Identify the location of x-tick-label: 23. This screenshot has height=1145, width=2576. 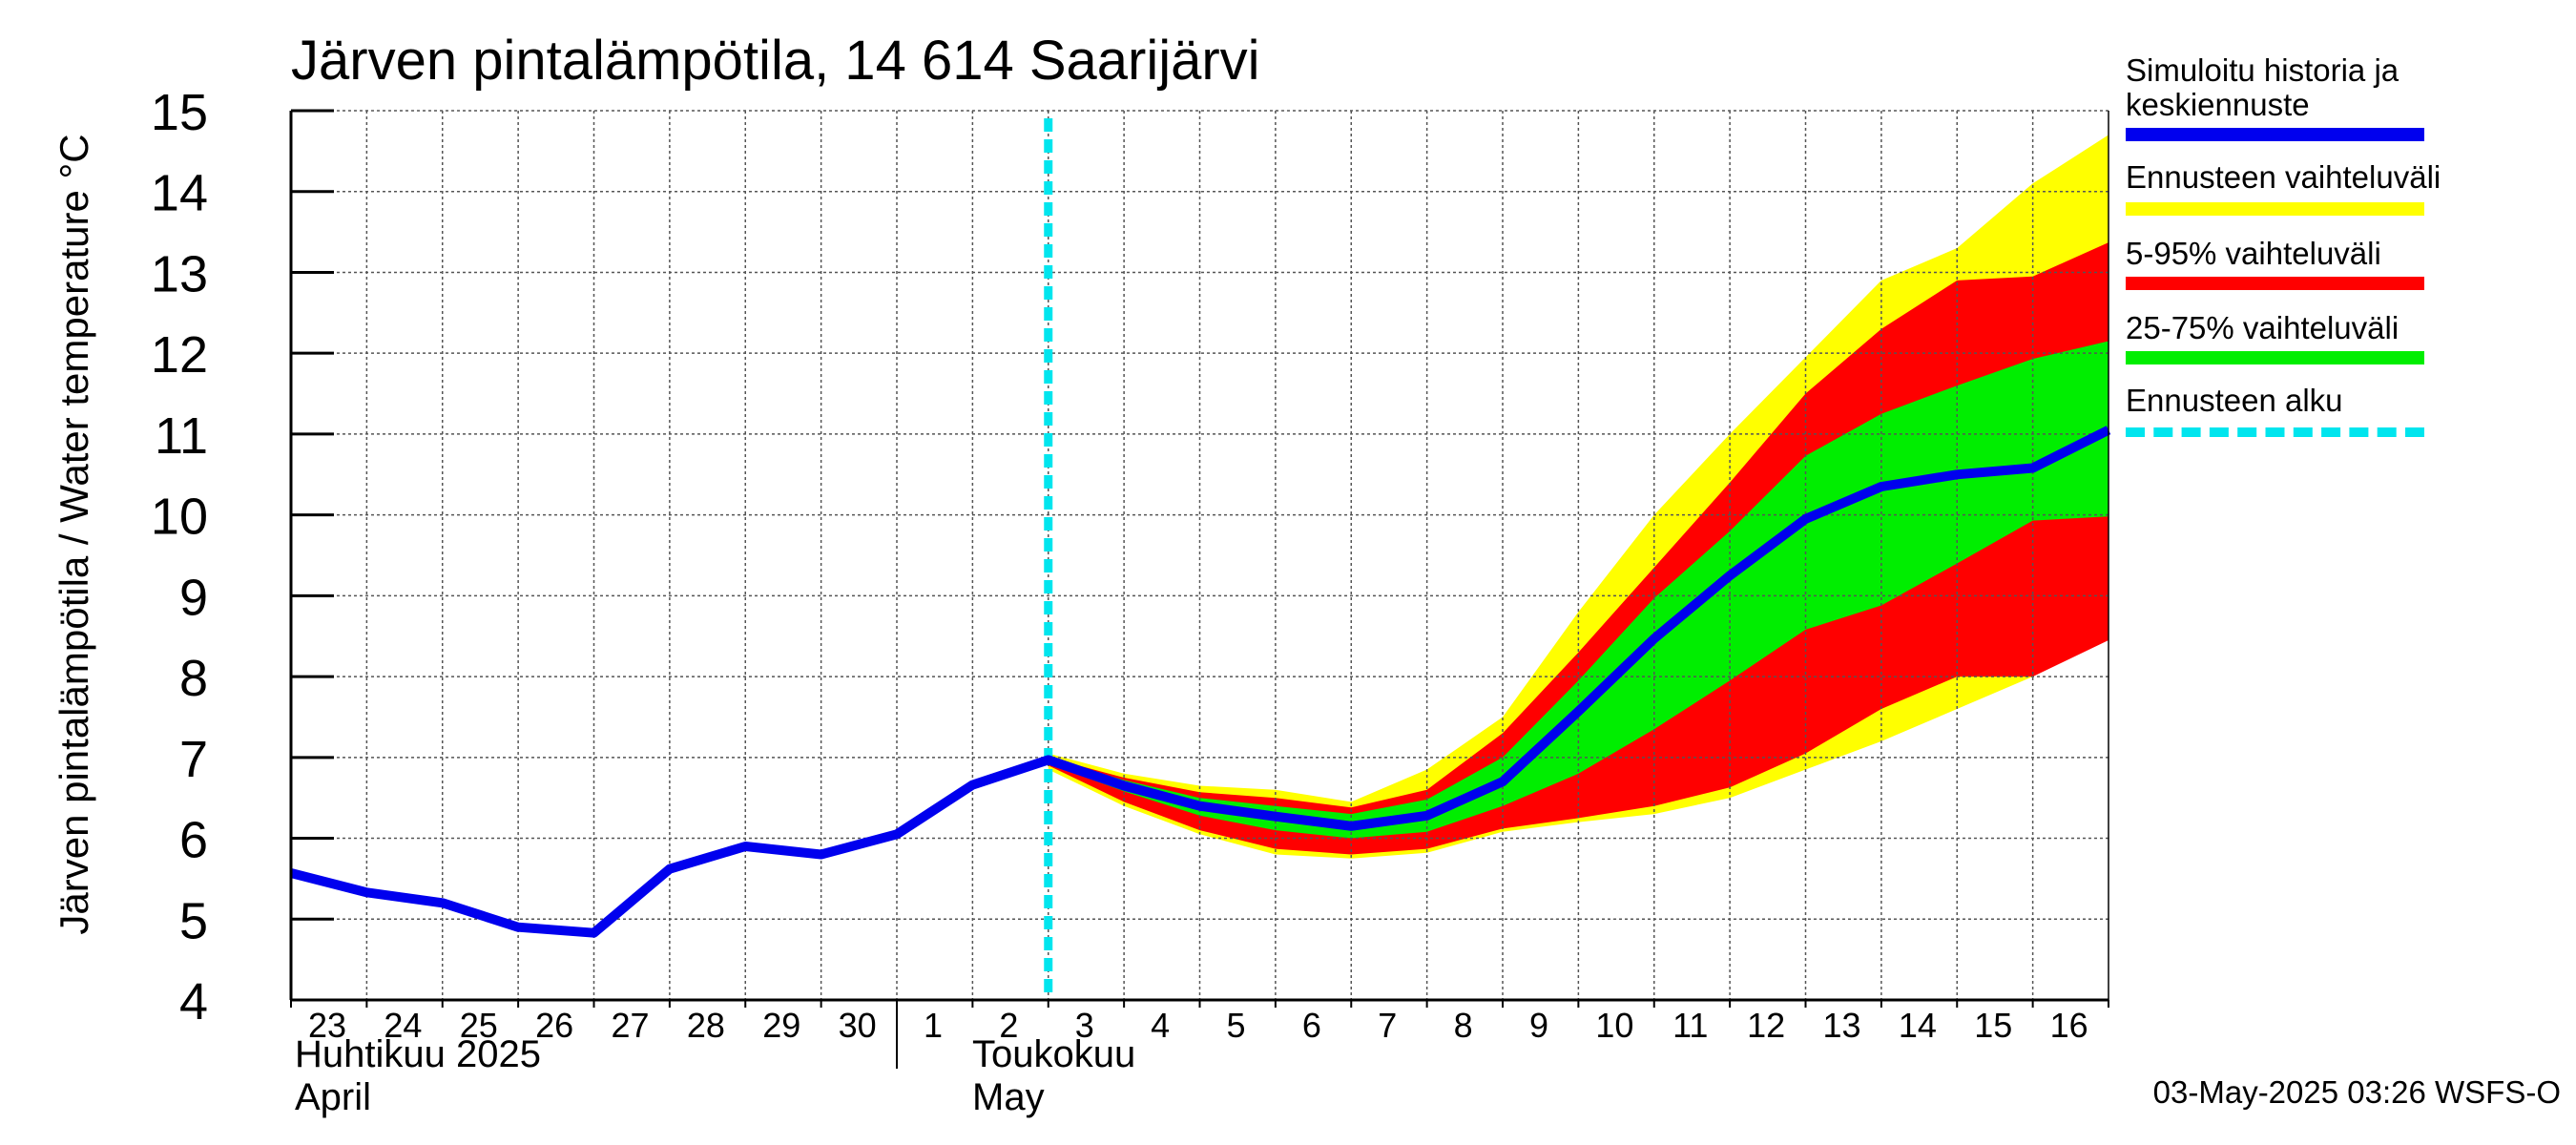
(327, 1025).